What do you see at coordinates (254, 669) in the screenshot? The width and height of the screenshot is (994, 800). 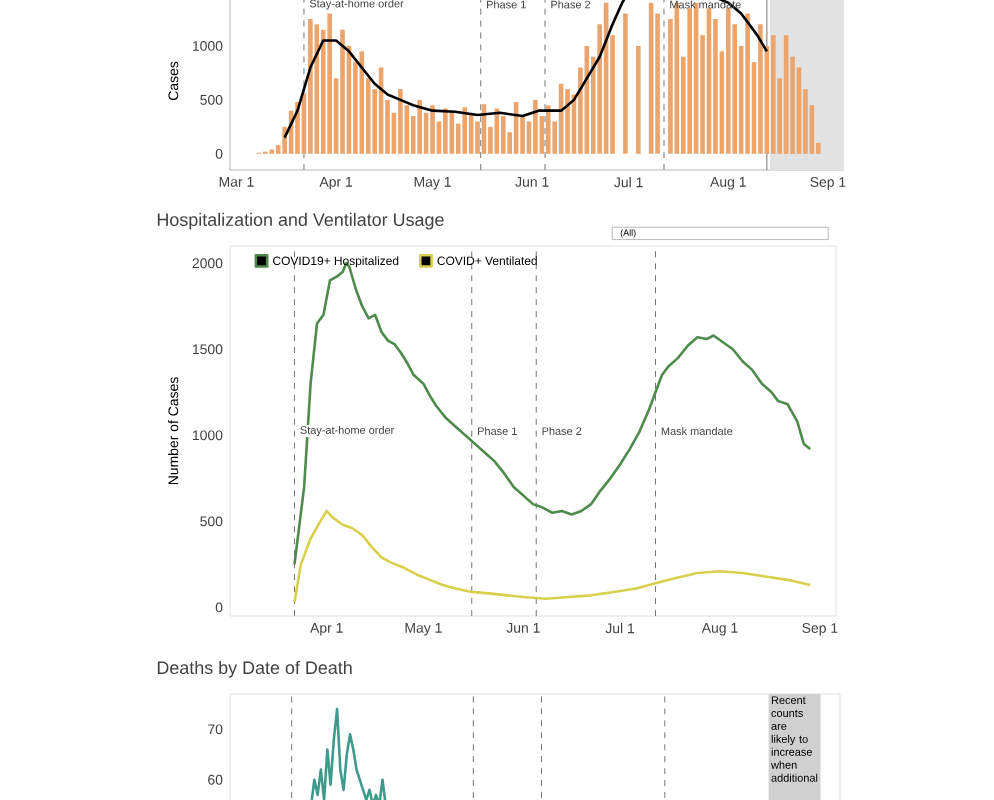 I see `chart-title: Deaths by Date of Death` at bounding box center [254, 669].